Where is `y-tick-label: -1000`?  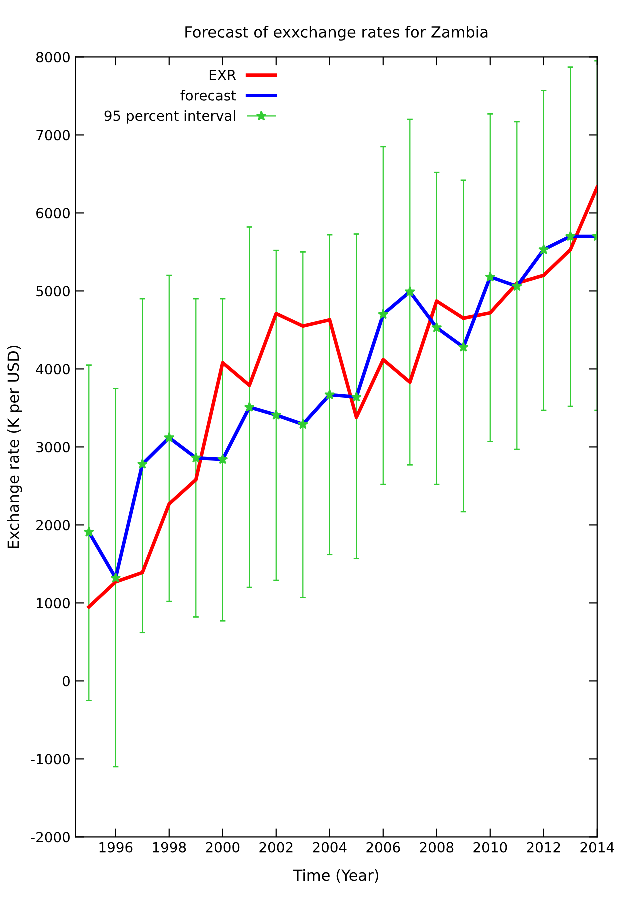
y-tick-label: -1000 is located at coordinates (50, 759).